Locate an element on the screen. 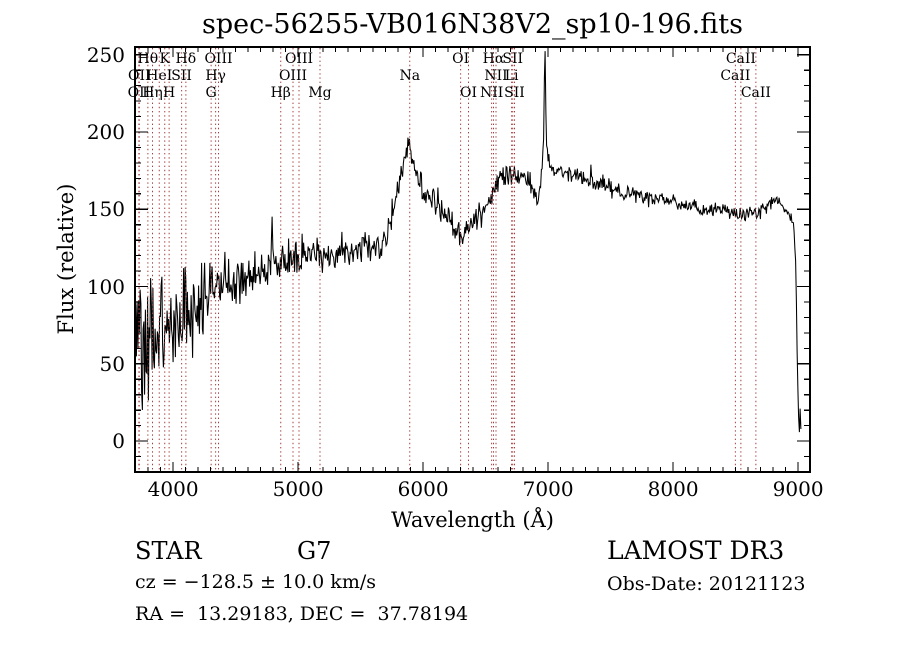 The height and width of the screenshot is (649, 900). spectral-line-label: Hα is located at coordinates (493, 59).